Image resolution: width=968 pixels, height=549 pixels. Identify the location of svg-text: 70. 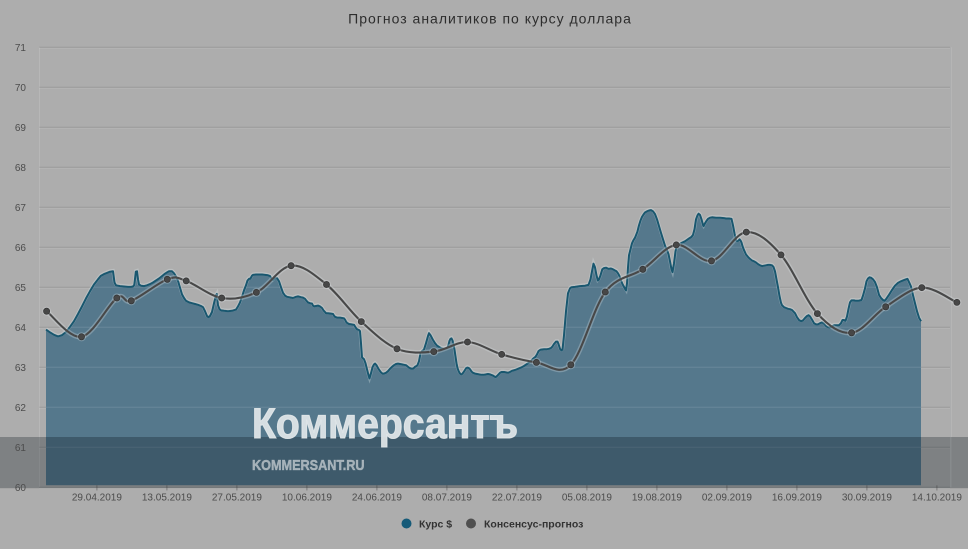
(21, 88).